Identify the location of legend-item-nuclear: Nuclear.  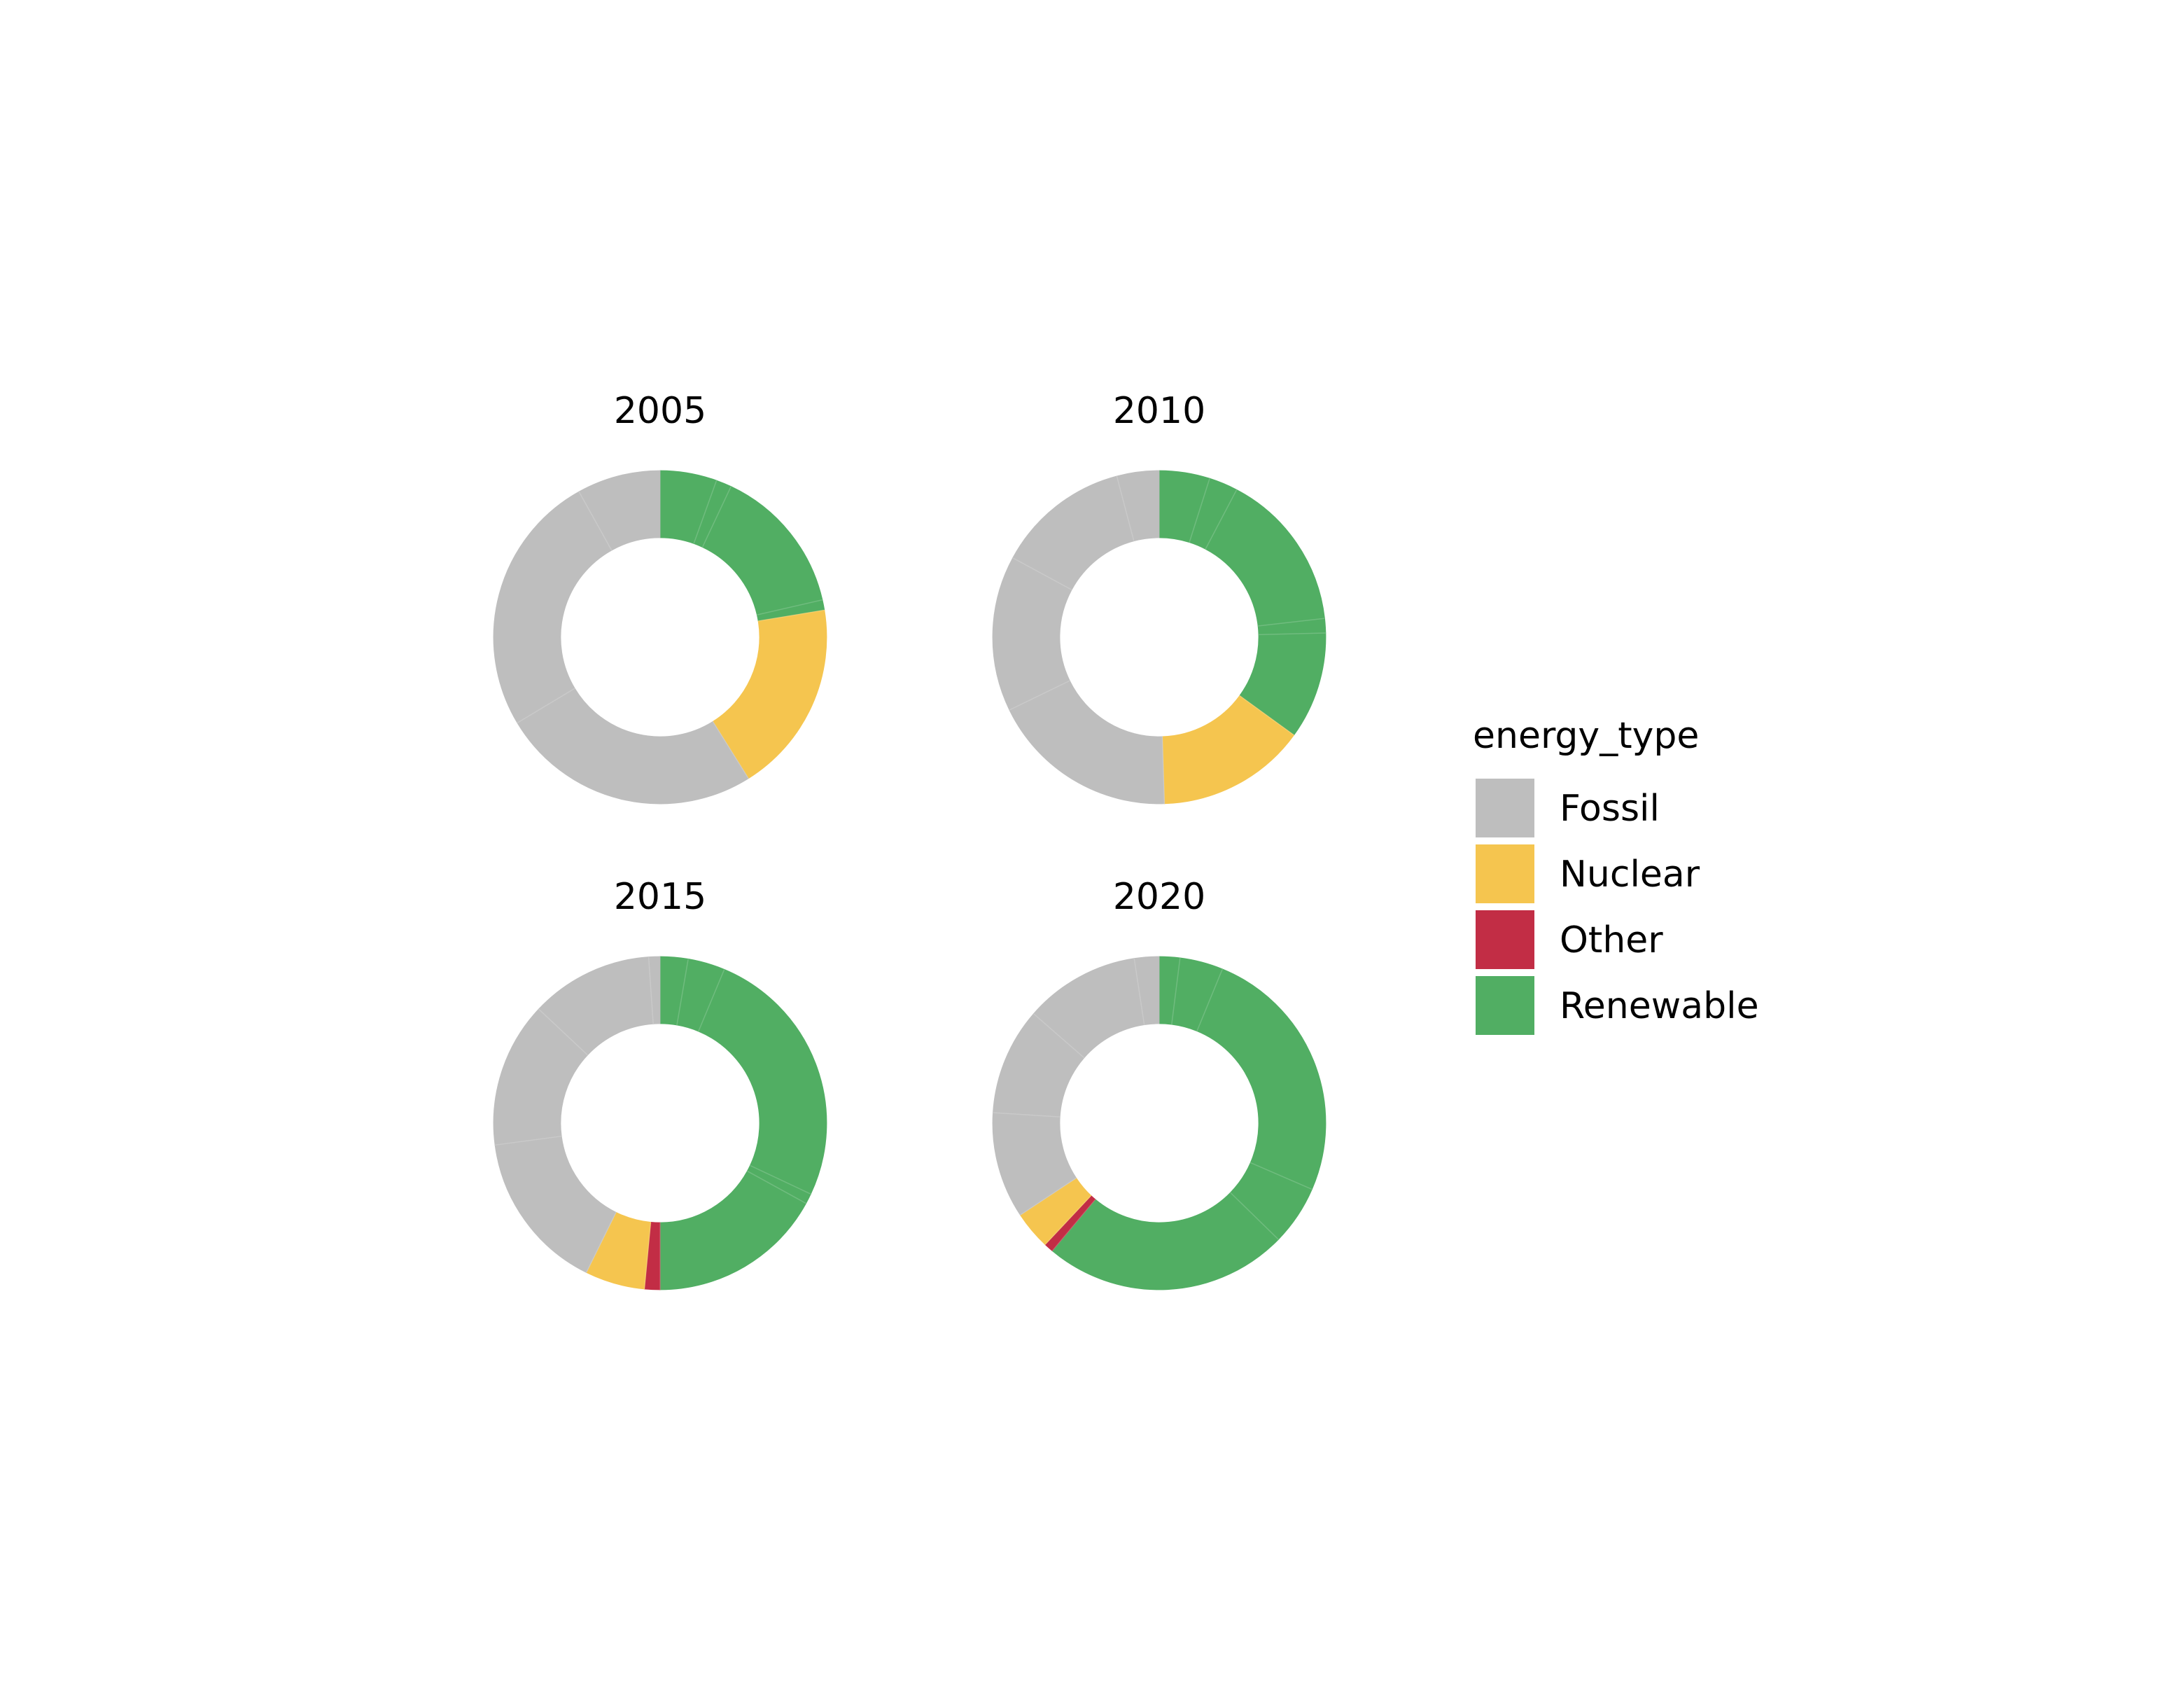
(1588, 873).